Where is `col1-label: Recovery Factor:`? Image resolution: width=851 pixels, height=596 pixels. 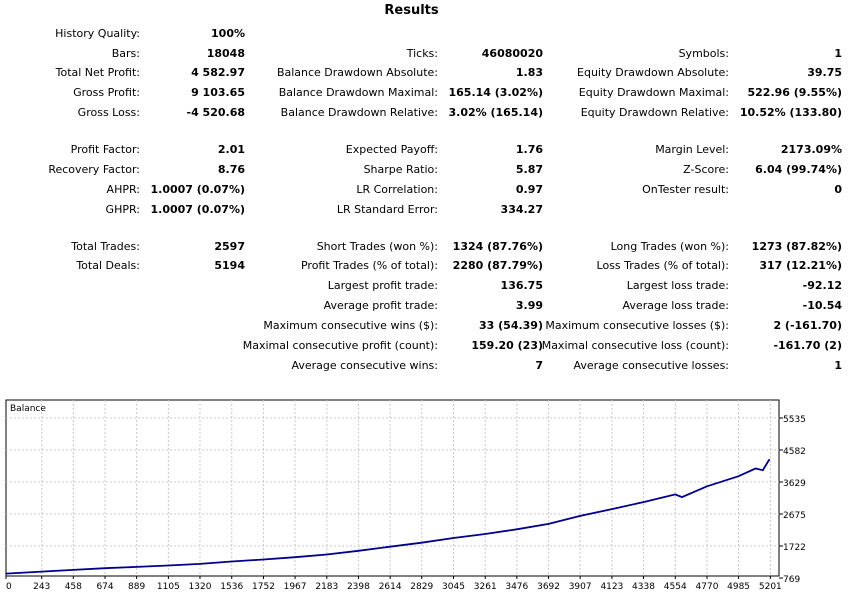 col1-label: Recovery Factor: is located at coordinates (94, 169).